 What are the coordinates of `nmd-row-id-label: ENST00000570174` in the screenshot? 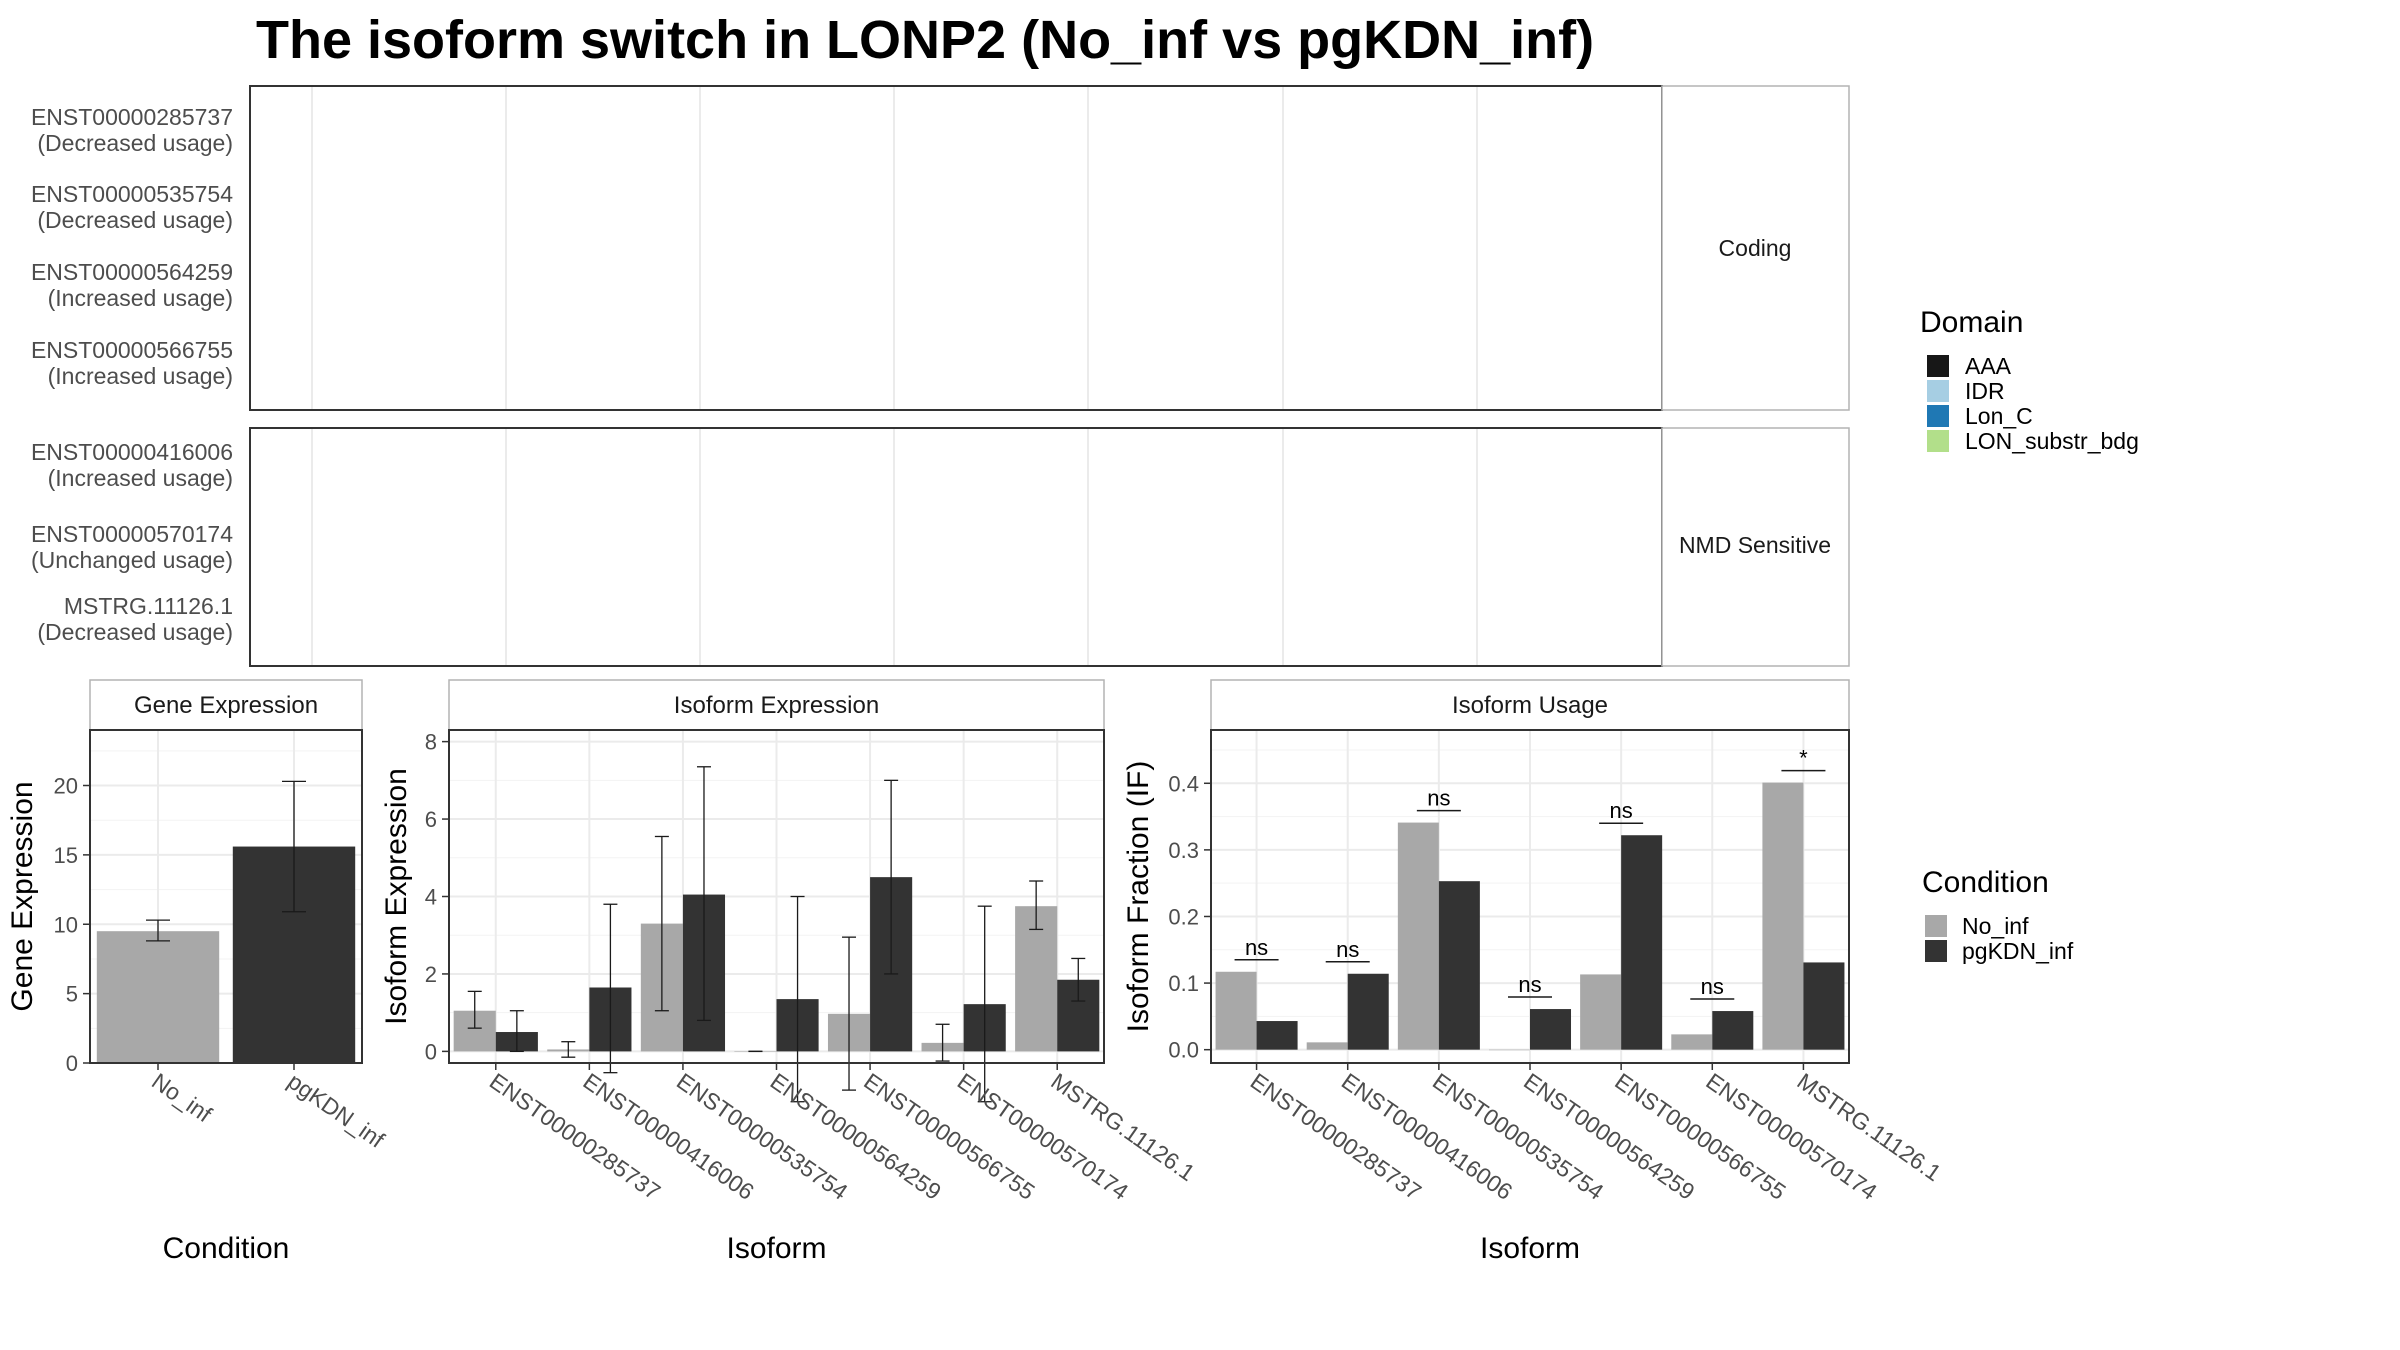 It's located at (132, 534).